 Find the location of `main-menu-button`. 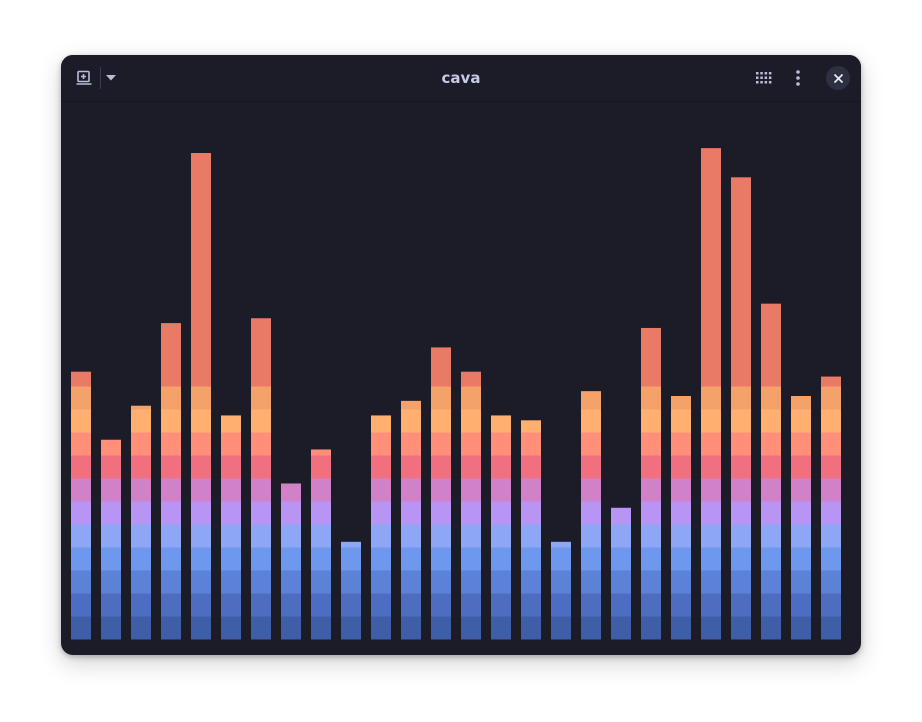

main-menu-button is located at coordinates (798, 78).